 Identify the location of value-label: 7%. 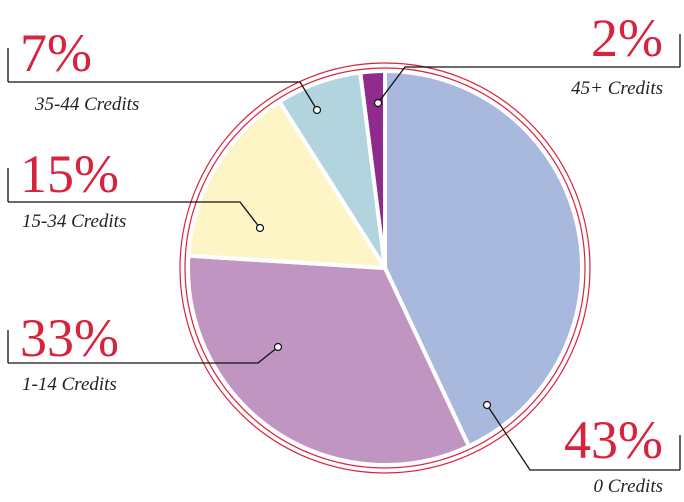
(56, 53).